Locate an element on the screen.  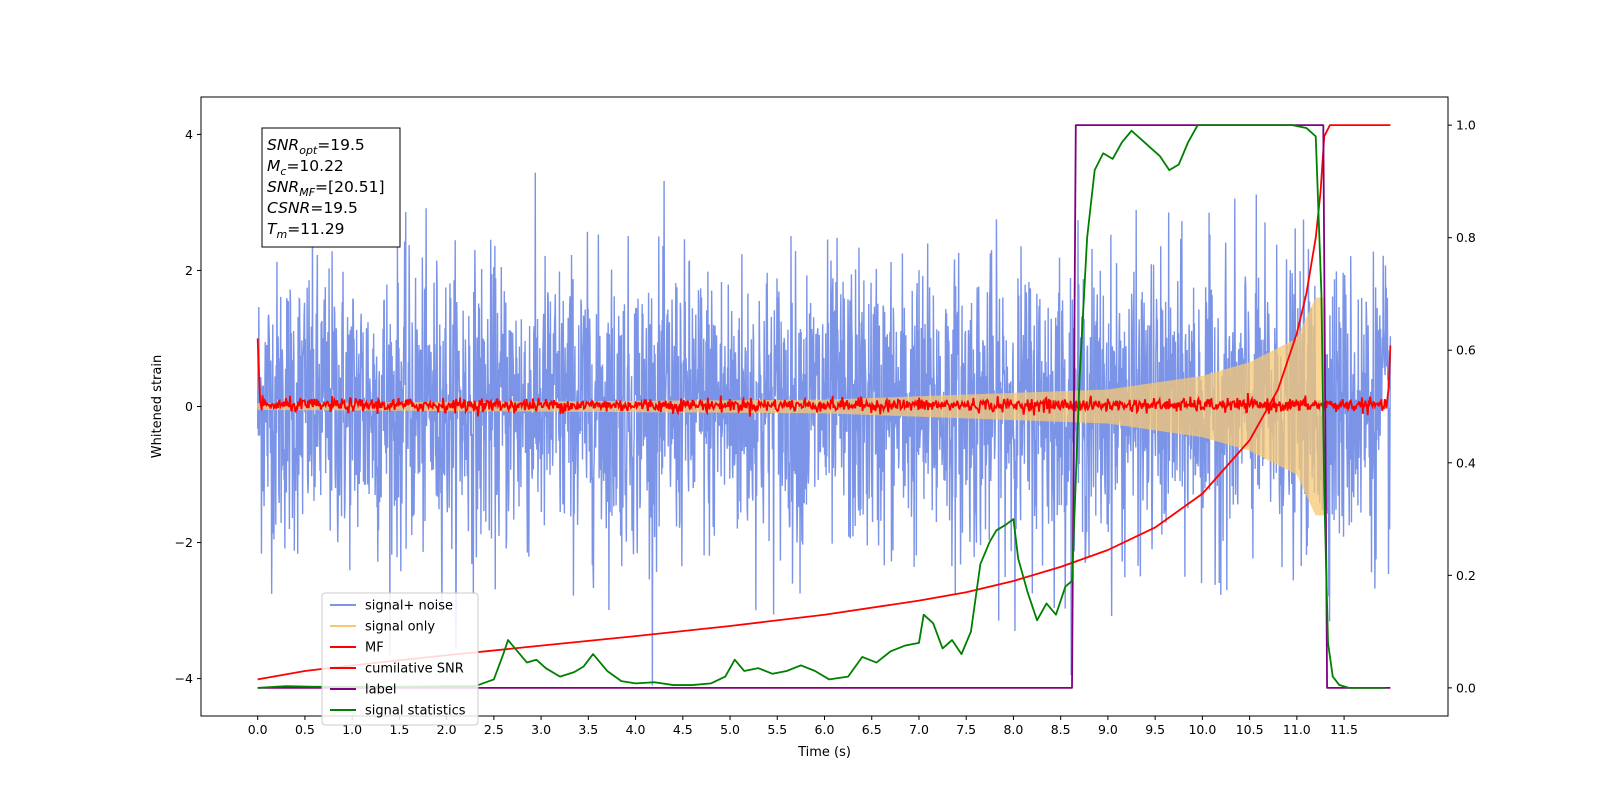
x-tick-label: 4.0 is located at coordinates (636, 729).